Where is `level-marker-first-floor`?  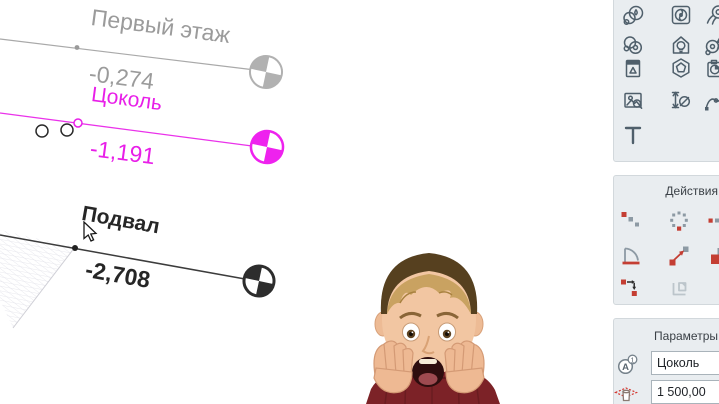
level-marker-first-floor is located at coordinates (266, 72).